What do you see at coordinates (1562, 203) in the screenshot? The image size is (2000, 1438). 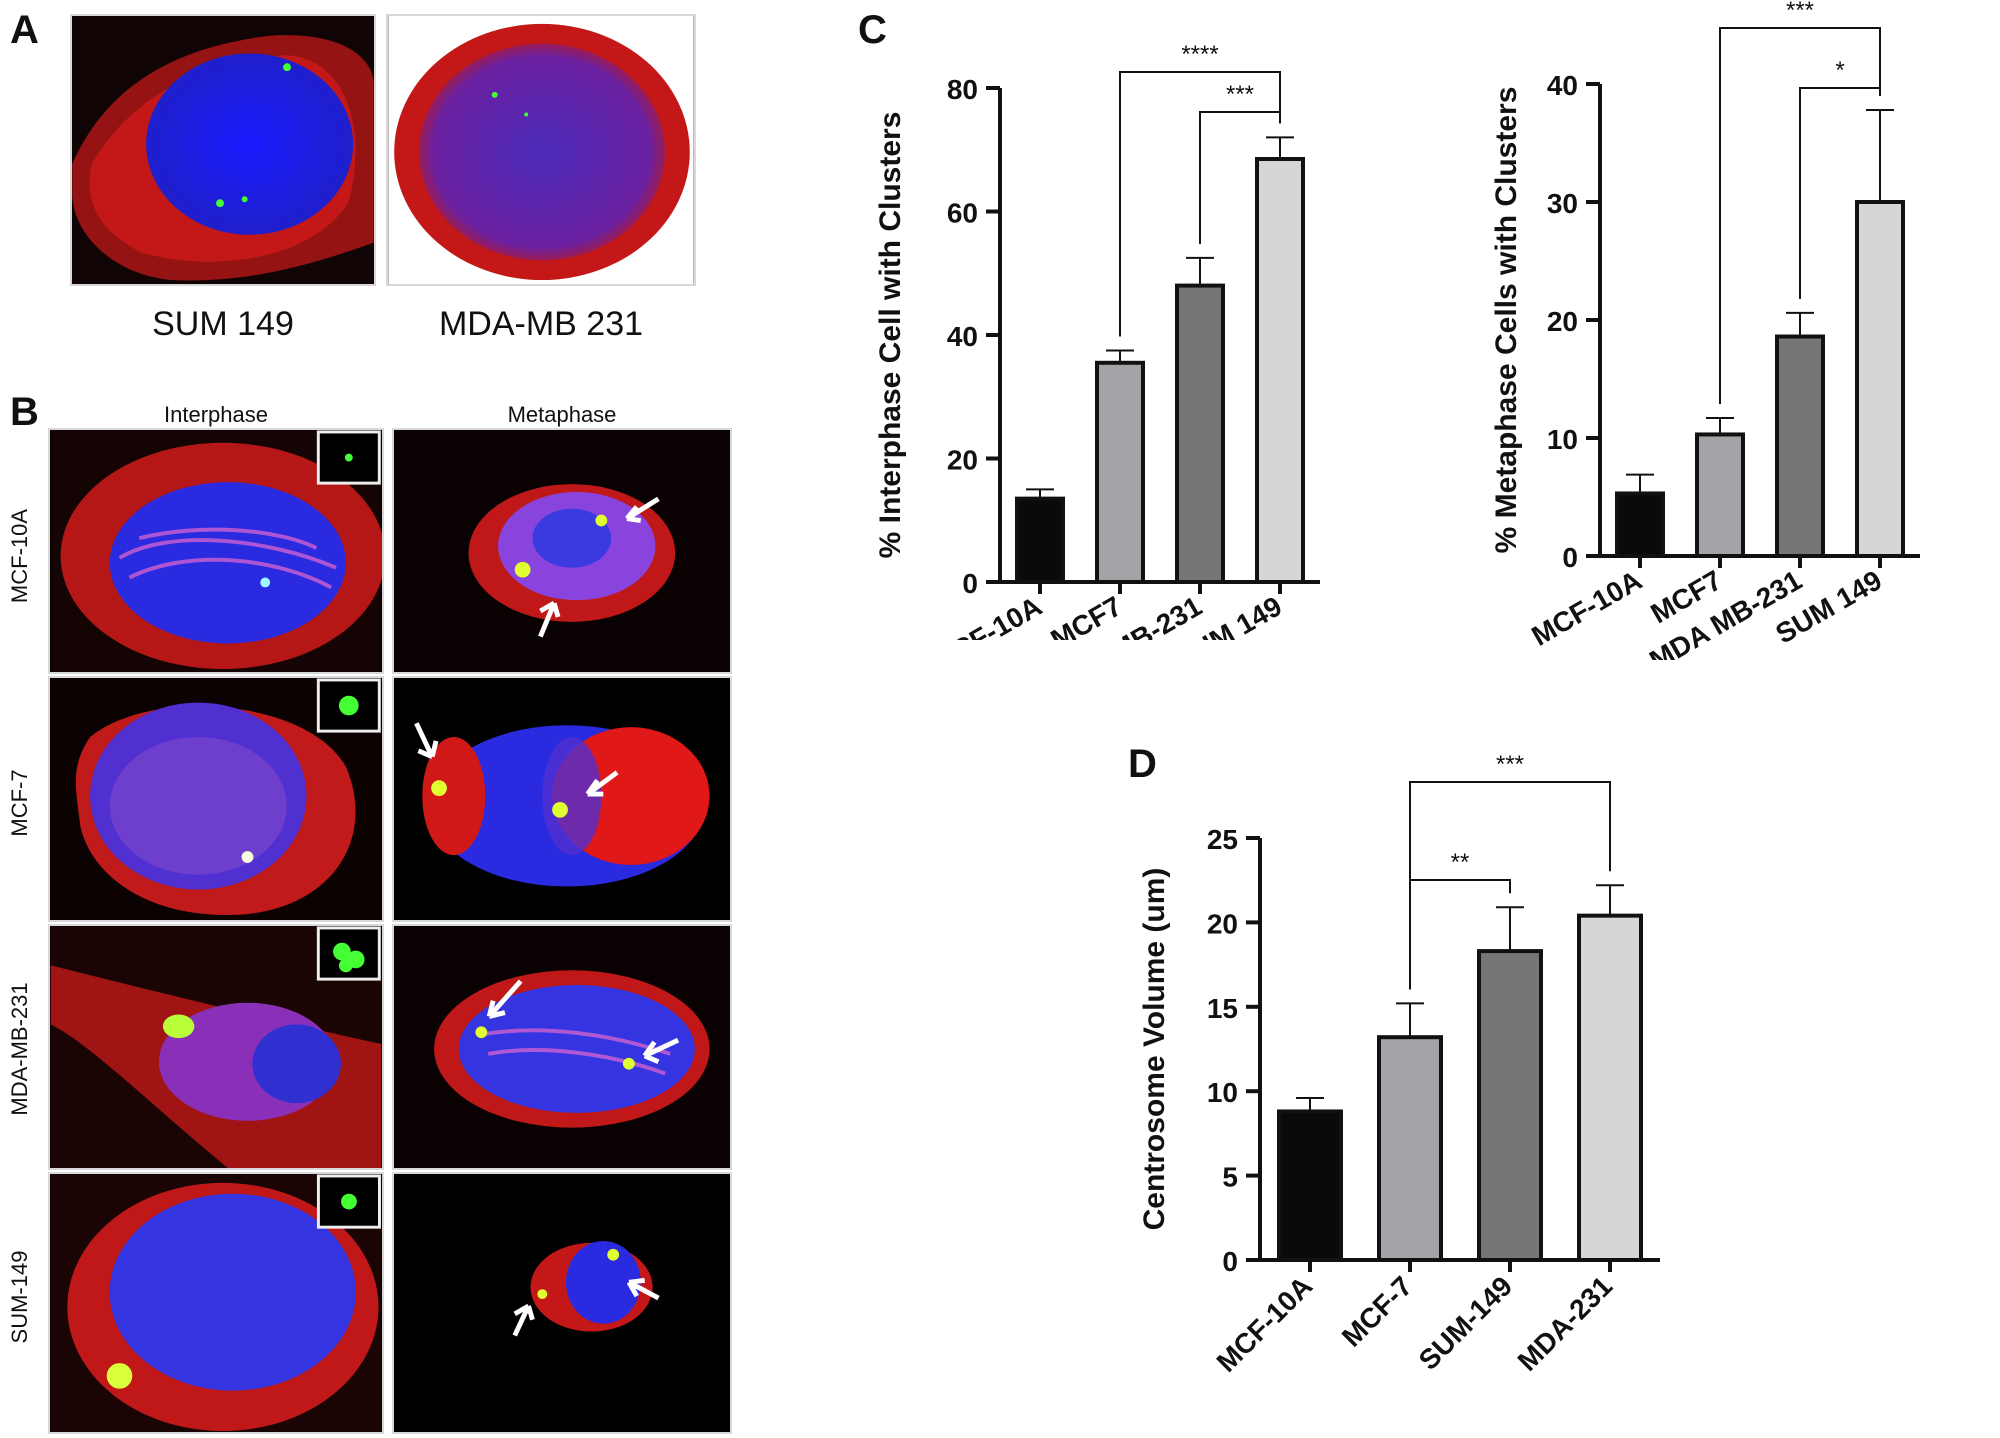 I see `y-tick-label: 30` at bounding box center [1562, 203].